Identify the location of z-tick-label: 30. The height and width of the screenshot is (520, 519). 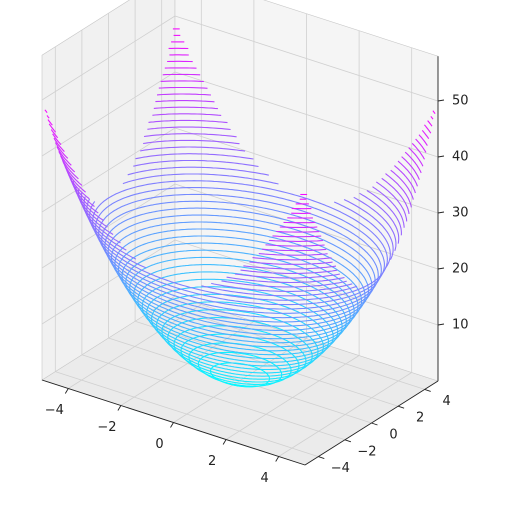
(460, 213).